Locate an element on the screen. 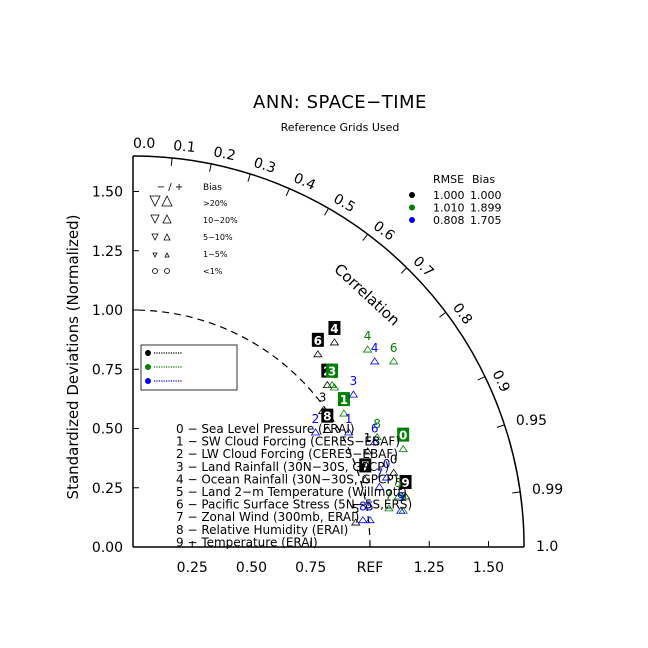 The image size is (648, 648). variable-legend-item: 7 − Zonal Wind (300mb, ERAI) is located at coordinates (267, 517).